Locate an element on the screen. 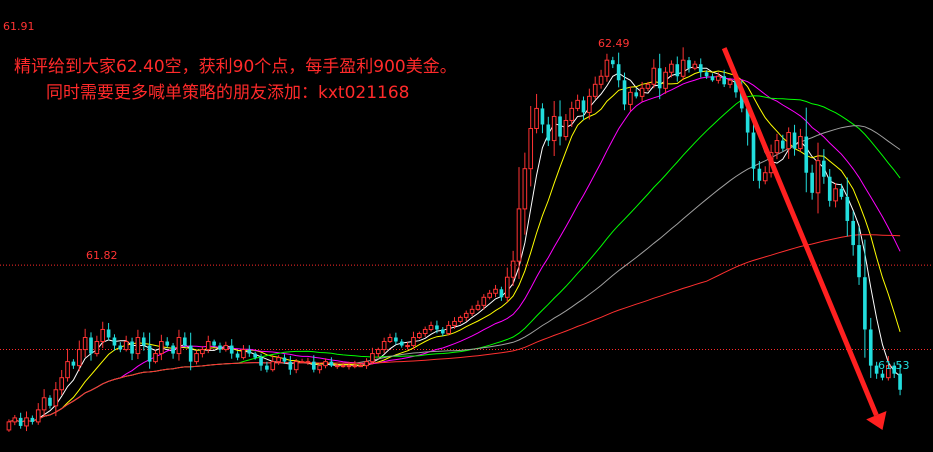 The image size is (933, 452). trend-arrow-shaft is located at coordinates (800, 232).